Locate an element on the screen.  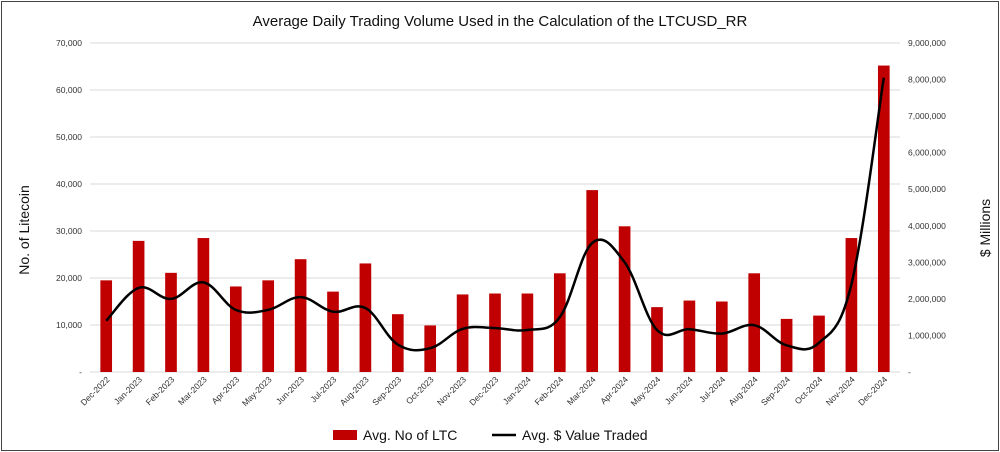
legend-bar-swatch is located at coordinates (345, 435).